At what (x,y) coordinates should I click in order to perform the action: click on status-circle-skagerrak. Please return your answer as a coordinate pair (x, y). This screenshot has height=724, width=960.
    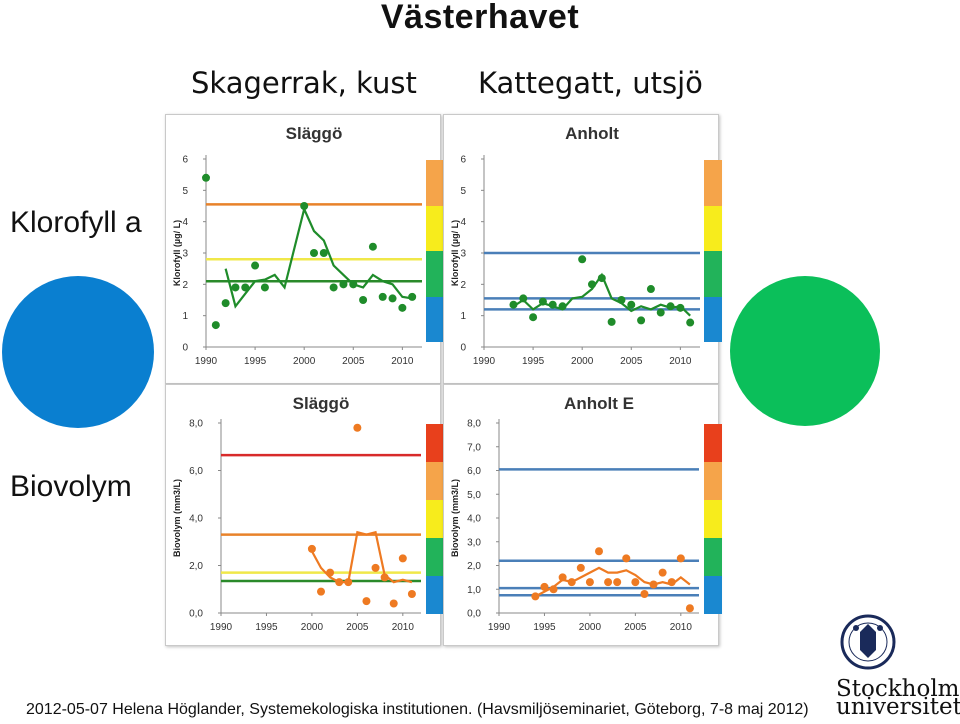
    Looking at the image, I should click on (78, 352).